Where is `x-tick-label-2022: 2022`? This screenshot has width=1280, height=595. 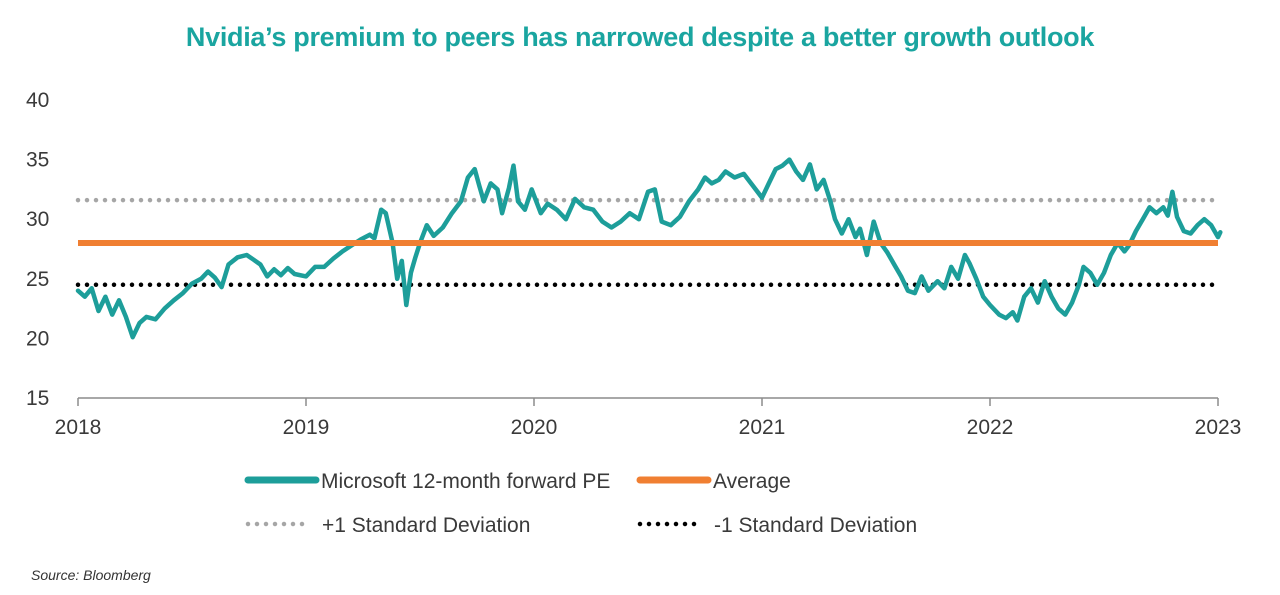 x-tick-label-2022: 2022 is located at coordinates (990, 427).